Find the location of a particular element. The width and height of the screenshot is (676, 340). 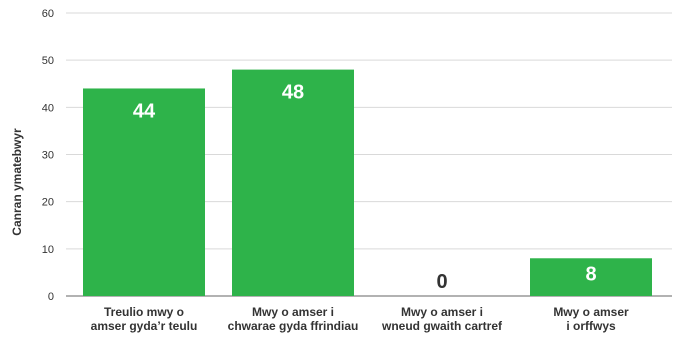

y-axis-label: Canran ymatebwyr is located at coordinates (17, 182).